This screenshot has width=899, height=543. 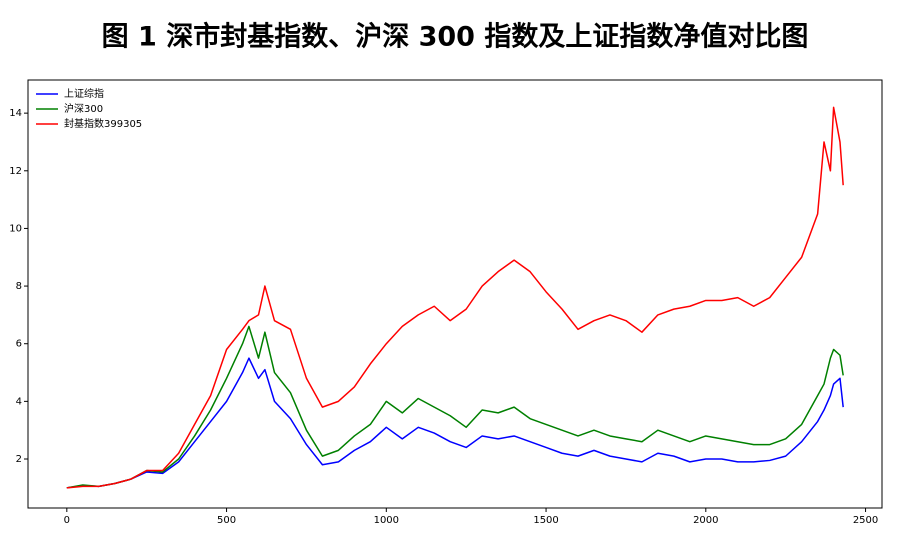 I want to click on y-tick-label: 10, so click(x=15, y=228).